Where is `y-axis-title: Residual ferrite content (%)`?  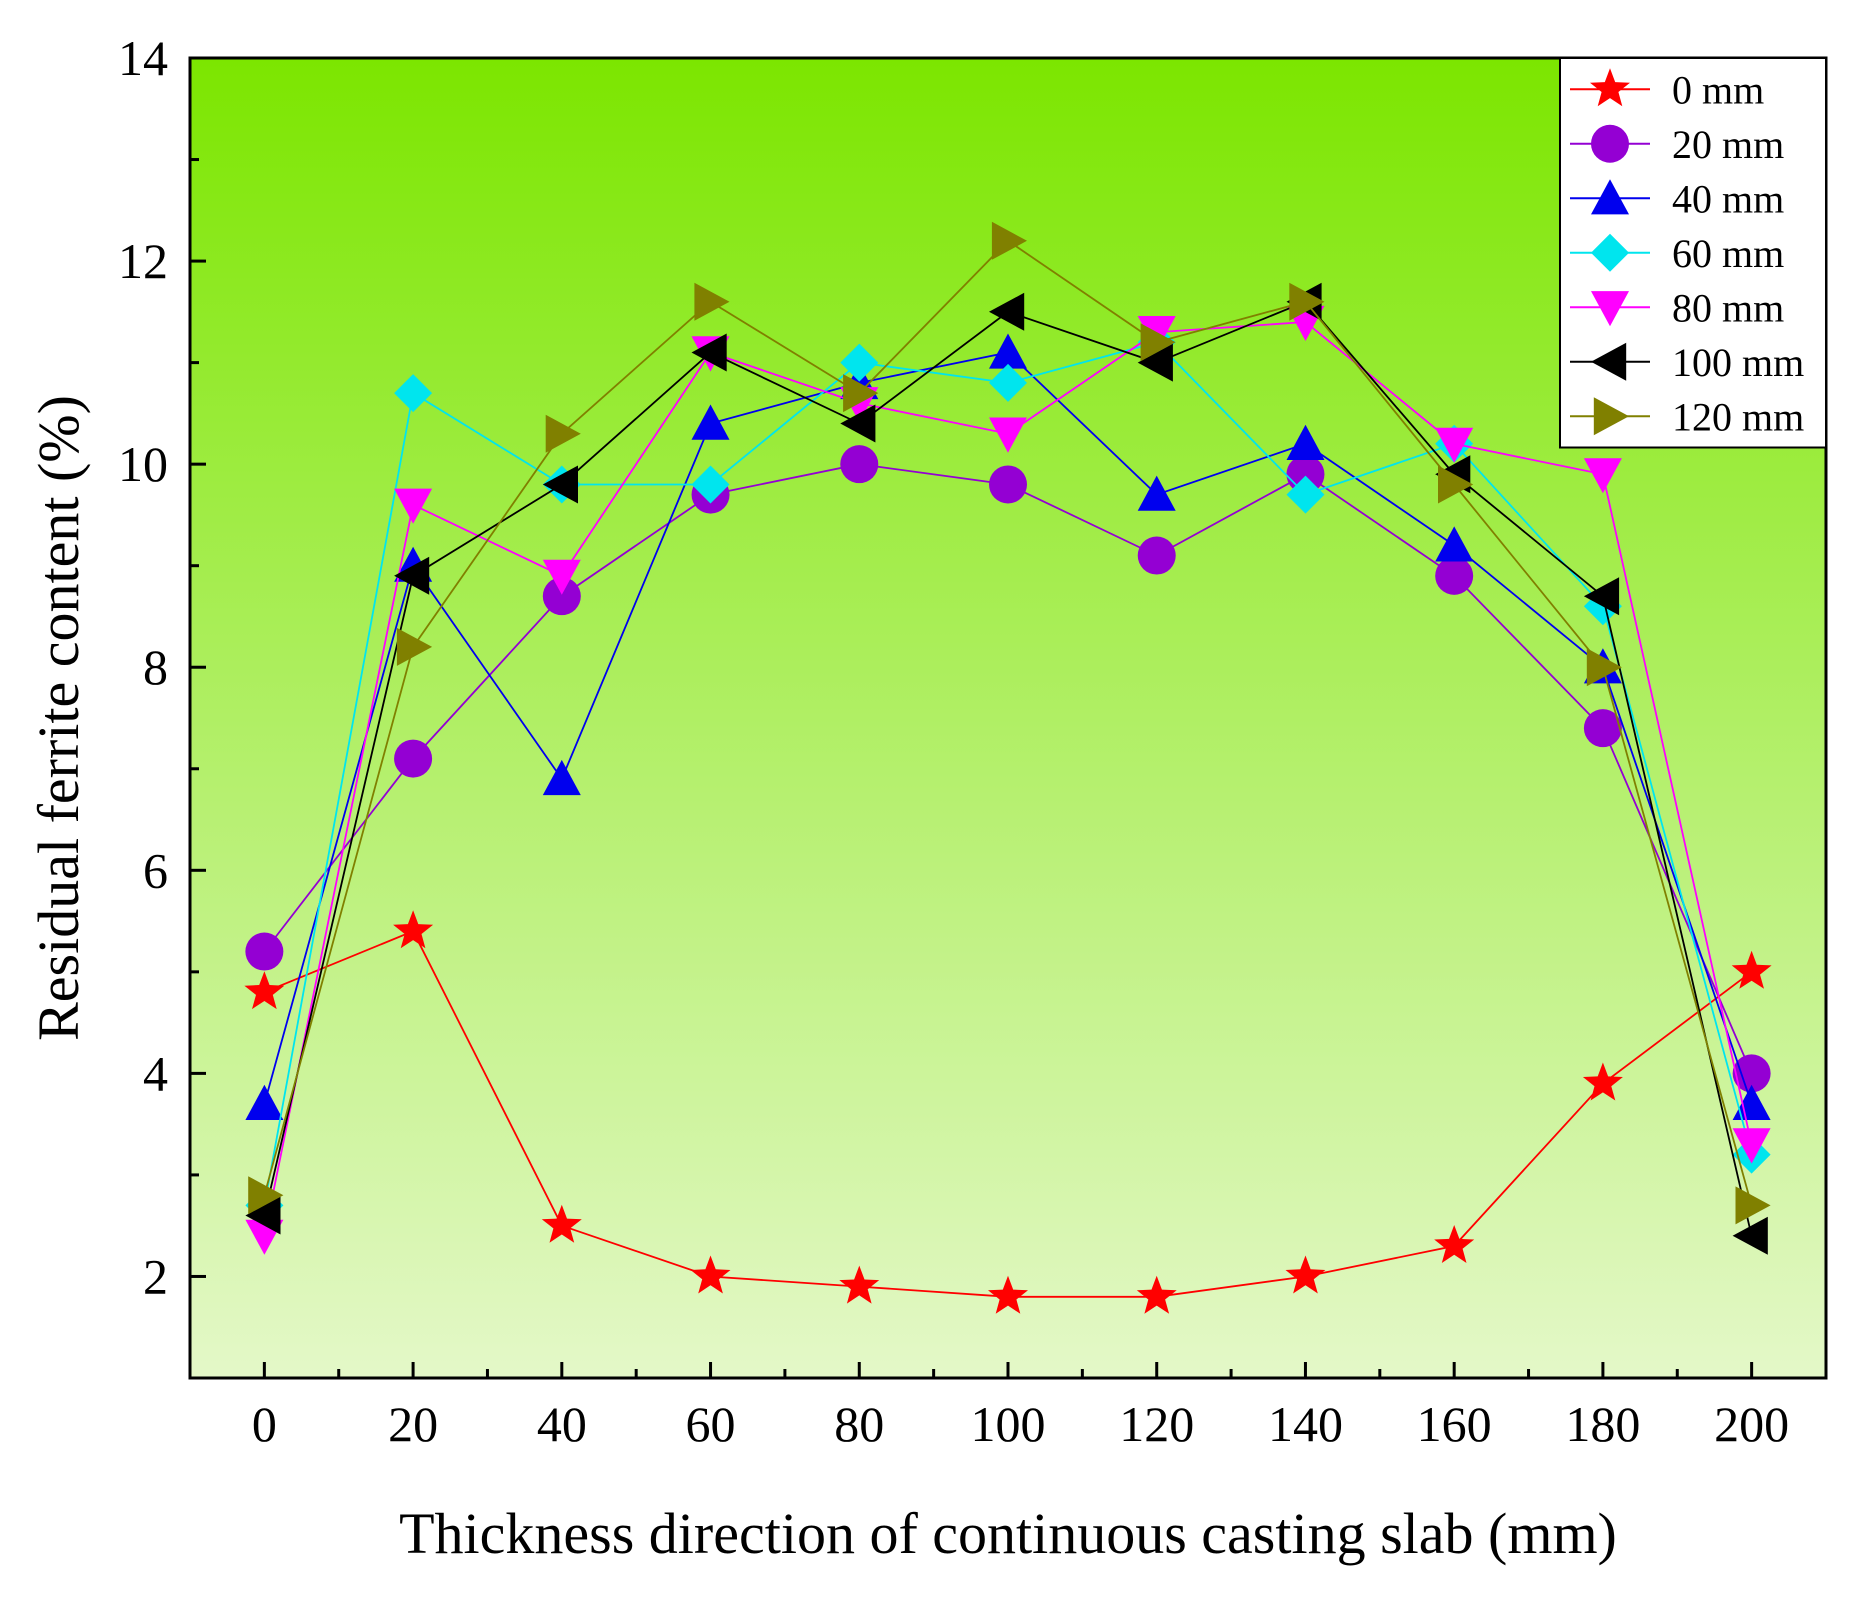 y-axis-title: Residual ferrite content (%) is located at coordinates (58, 718).